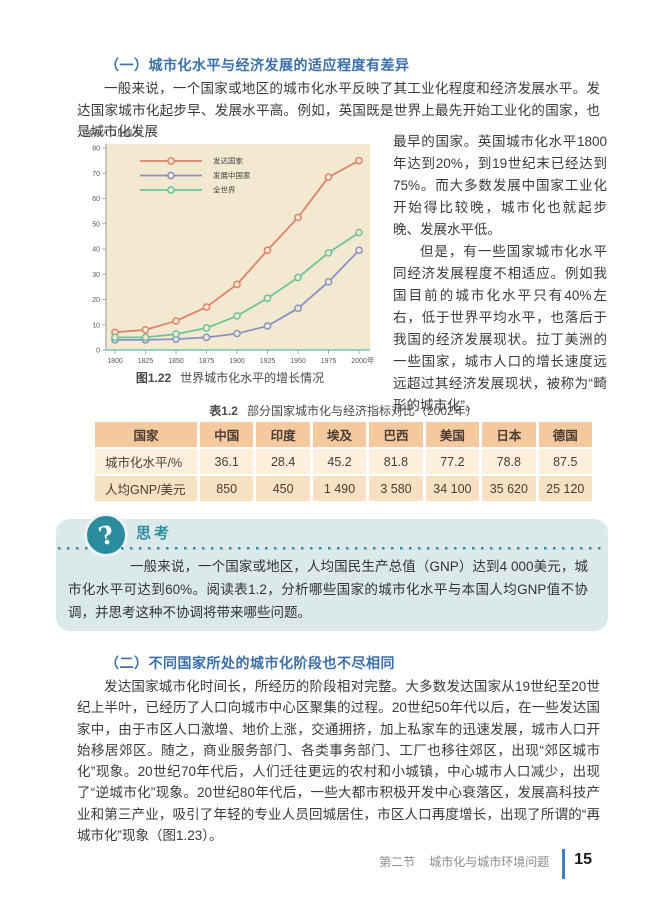 This screenshot has width=650, height=920. I want to click on table-cell: 28.4, so click(283, 461).